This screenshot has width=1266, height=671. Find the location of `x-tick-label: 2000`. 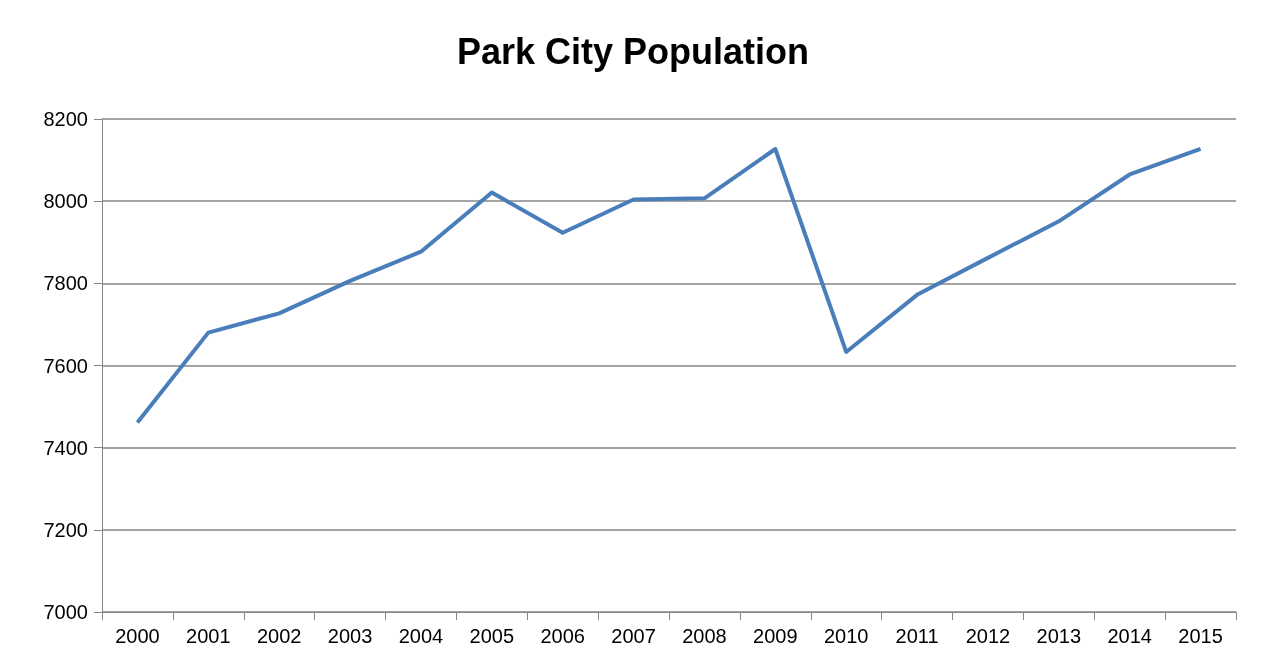

x-tick-label: 2000 is located at coordinates (137, 636).